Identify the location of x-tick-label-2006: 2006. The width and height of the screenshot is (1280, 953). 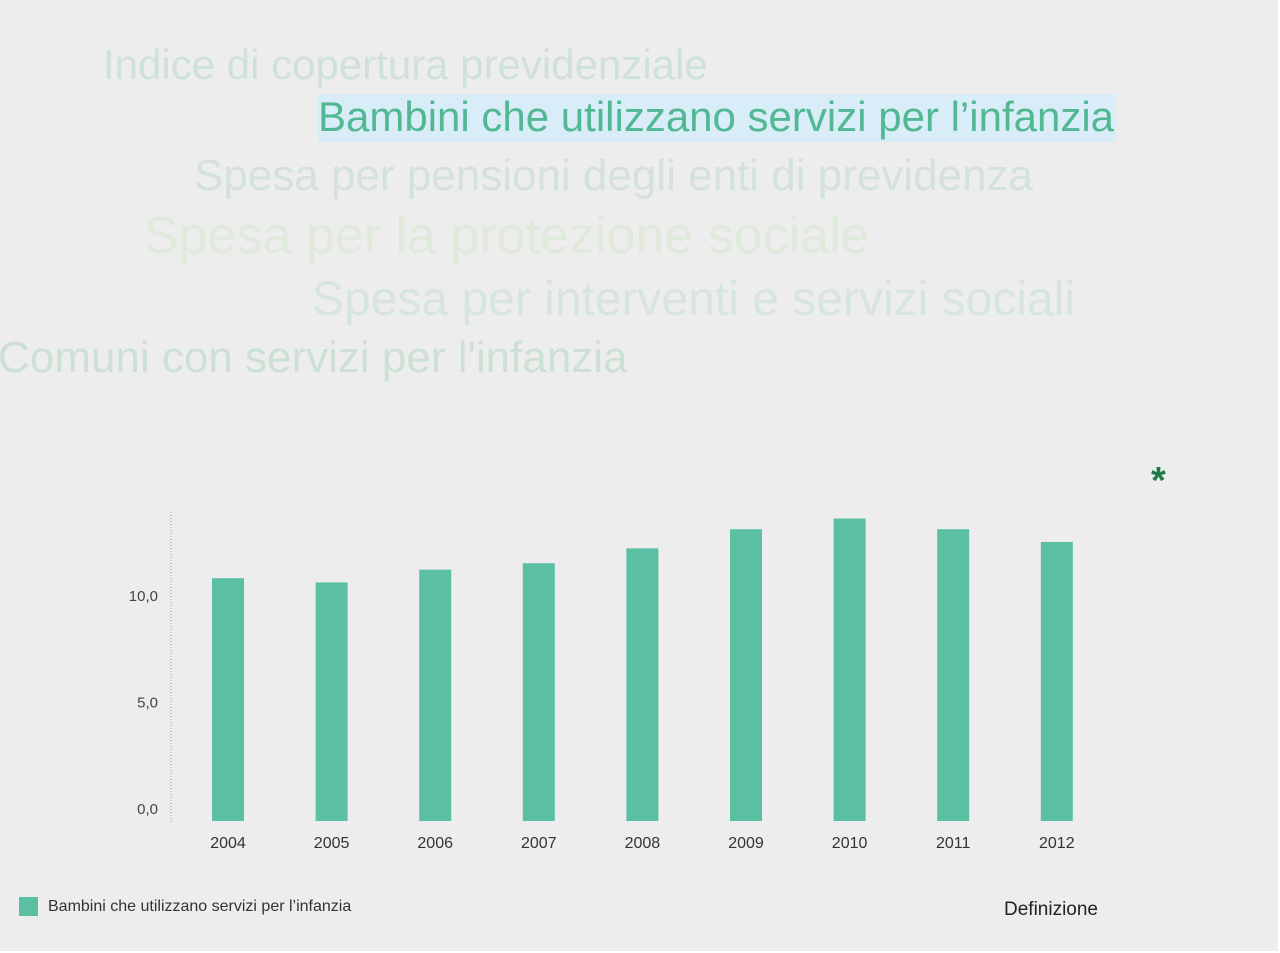
(435, 843).